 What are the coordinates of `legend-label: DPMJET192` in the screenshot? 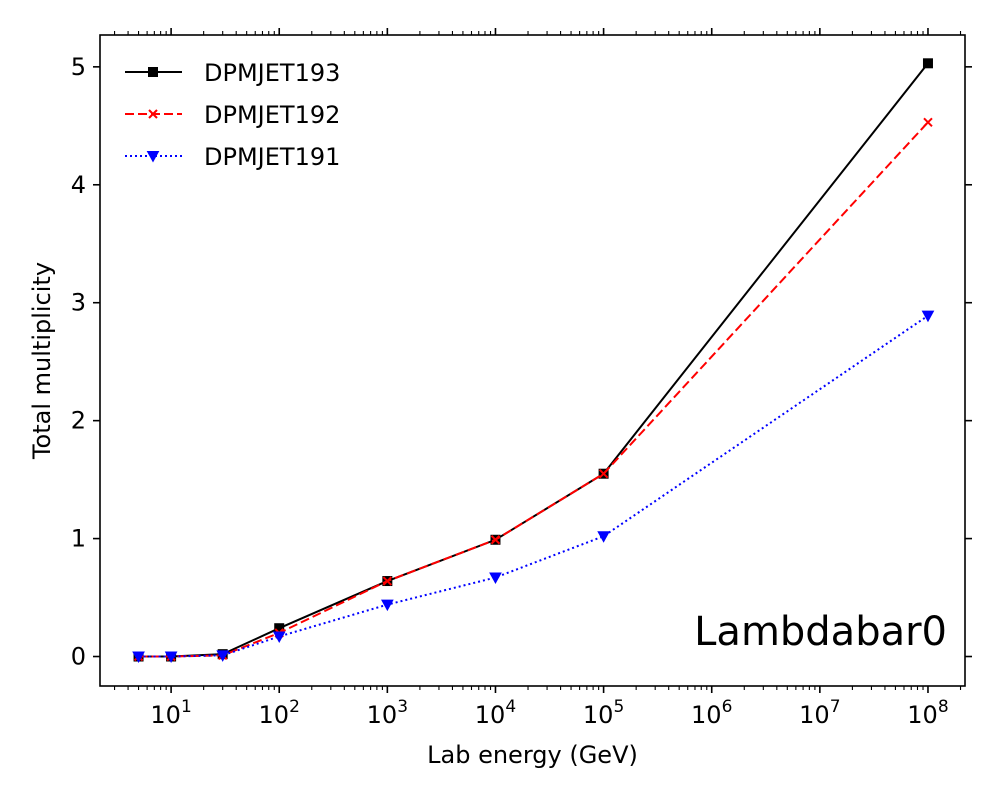 It's located at (272, 115).